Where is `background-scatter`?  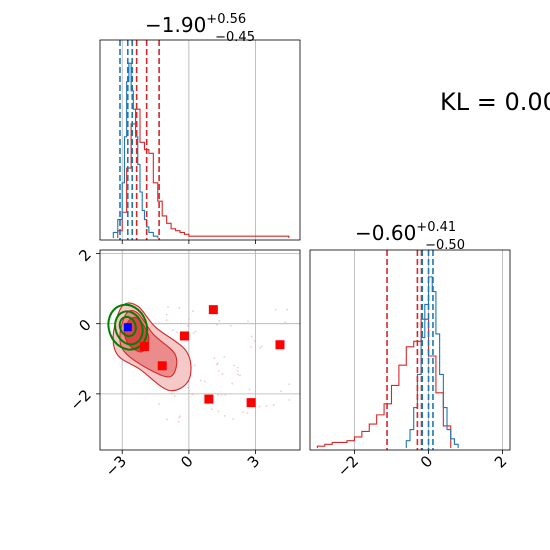 background-scatter is located at coordinates (223, 364).